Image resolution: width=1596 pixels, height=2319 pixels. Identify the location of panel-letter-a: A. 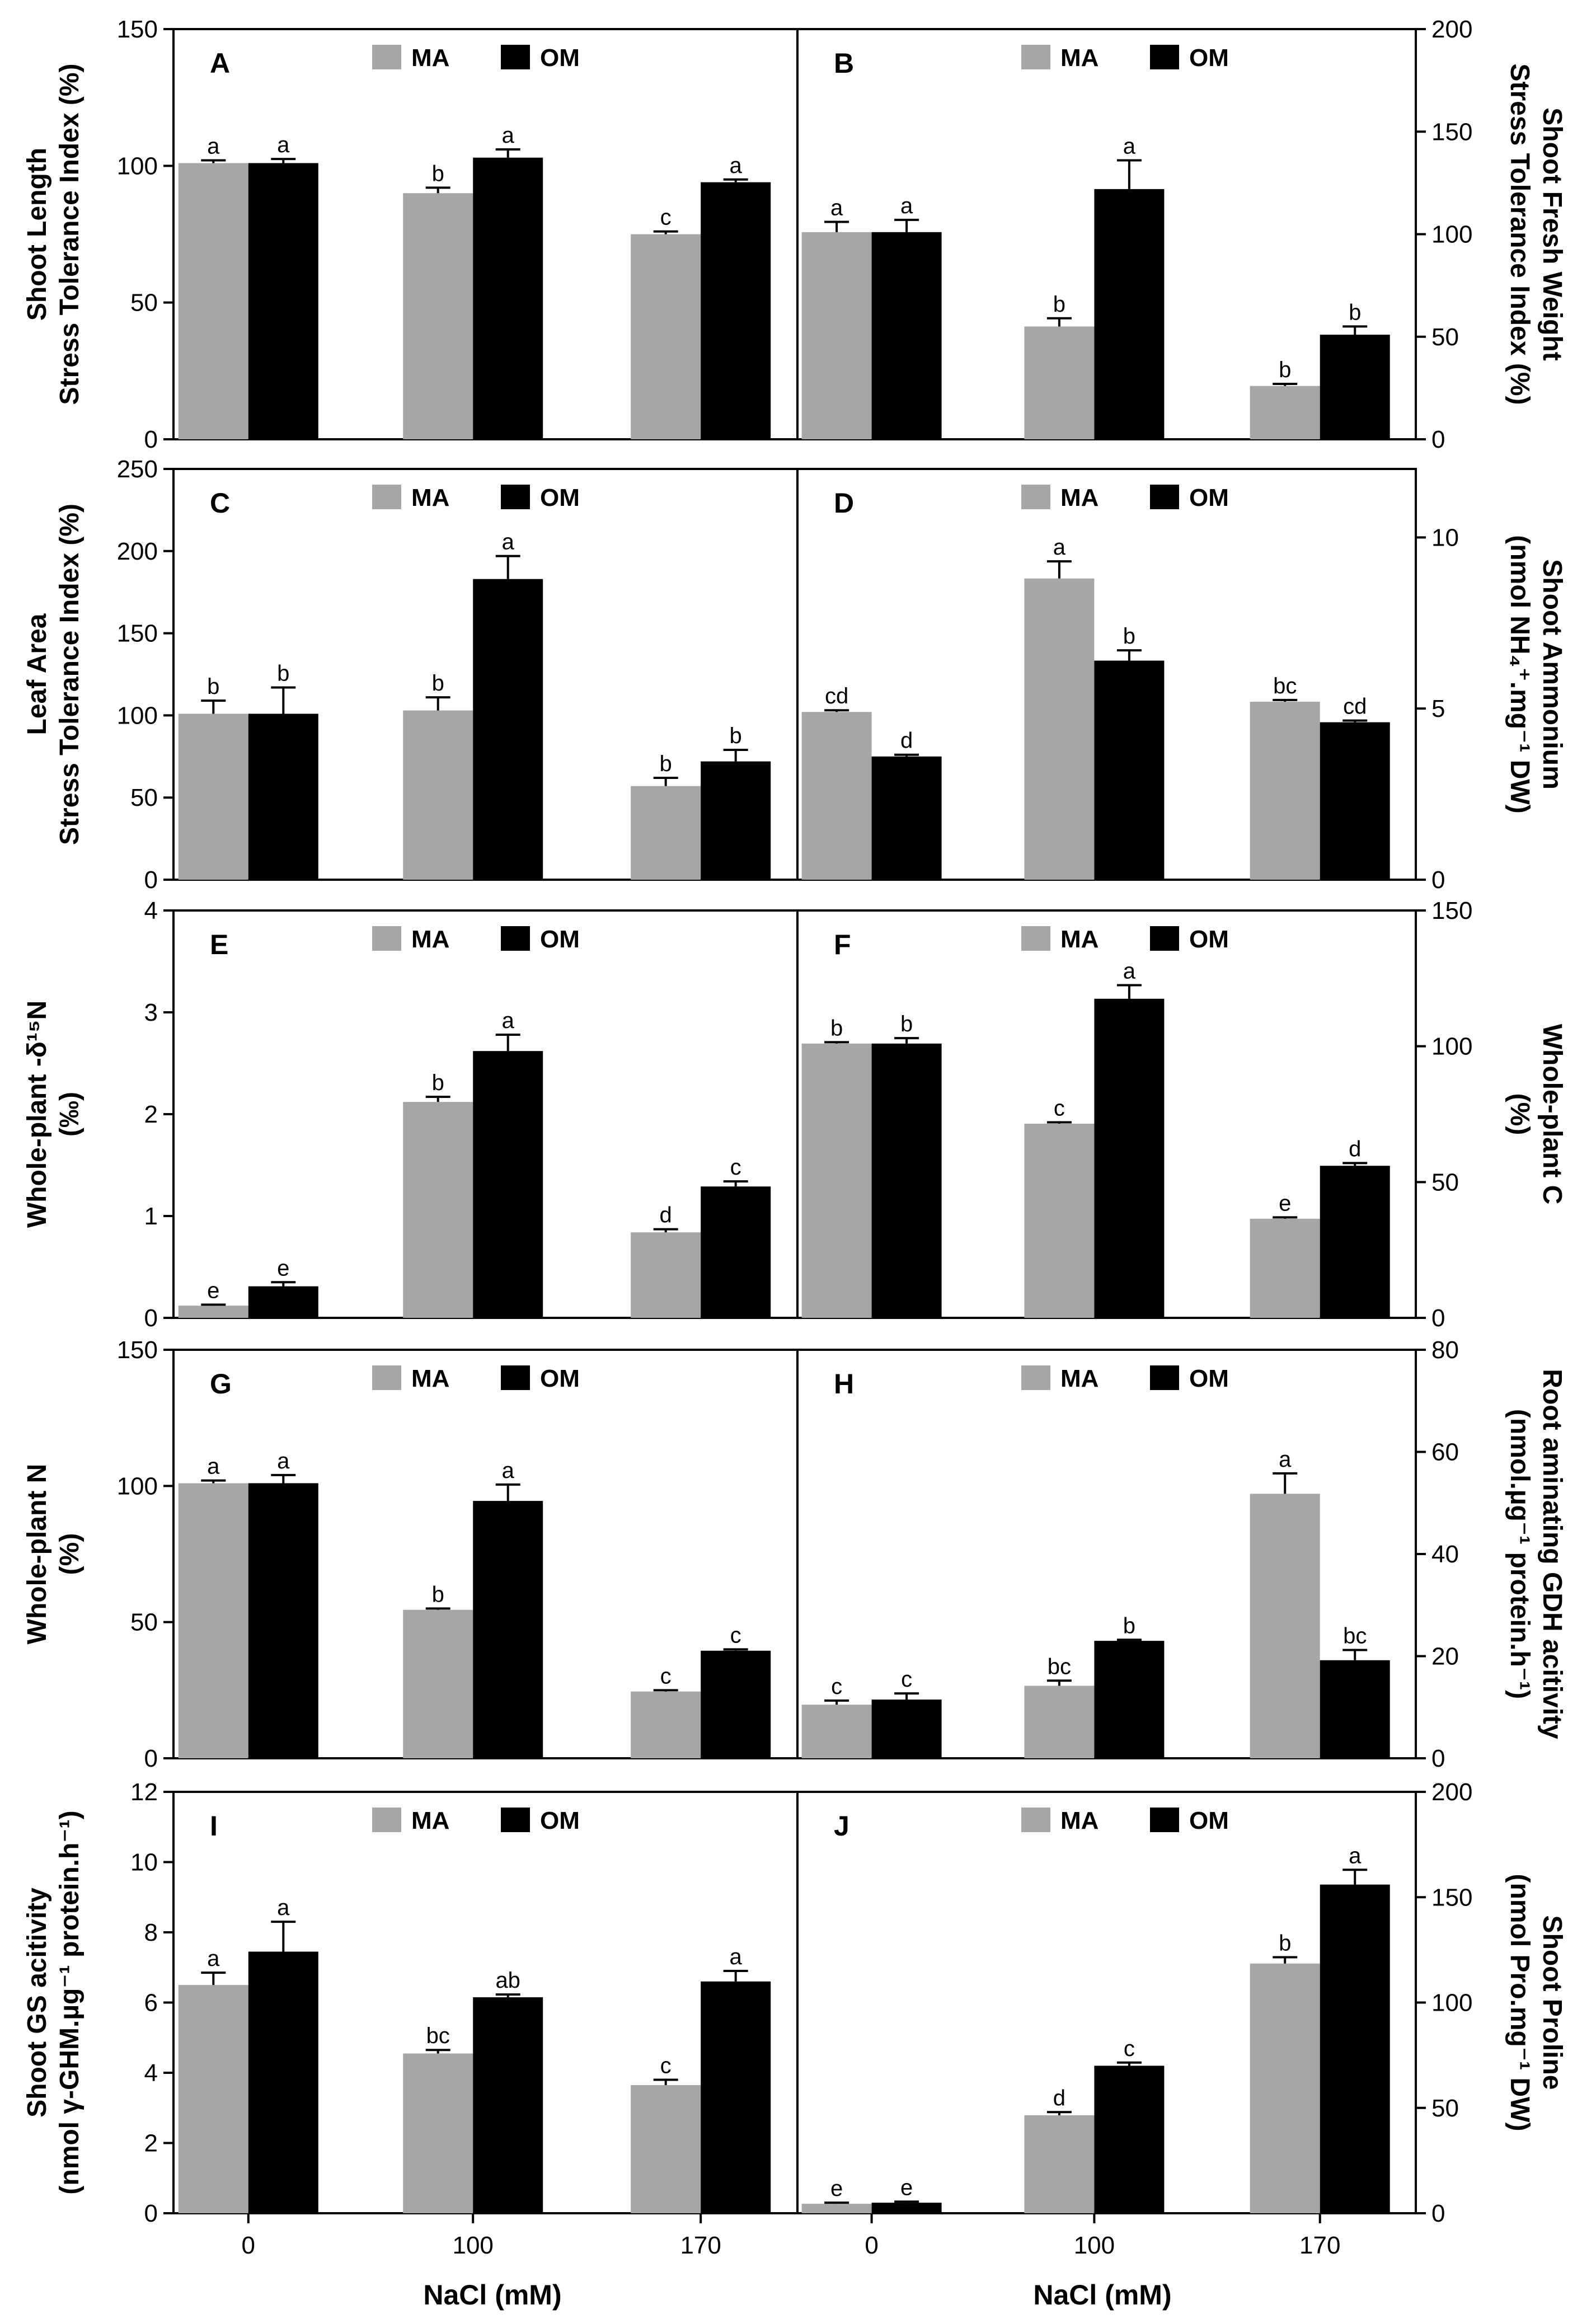
(220, 63).